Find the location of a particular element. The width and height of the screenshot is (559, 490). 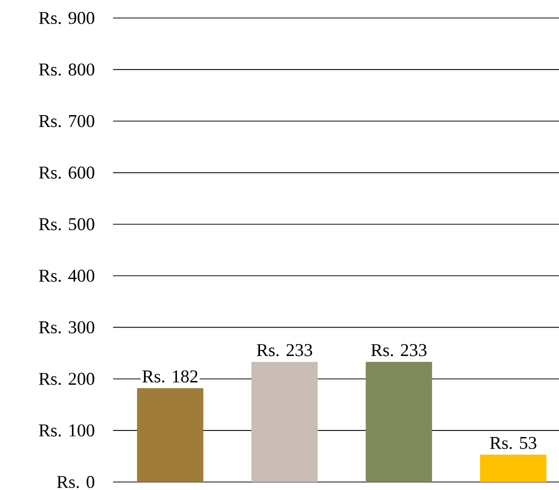

y-tick-label: Rs. 200 is located at coordinates (66, 378).